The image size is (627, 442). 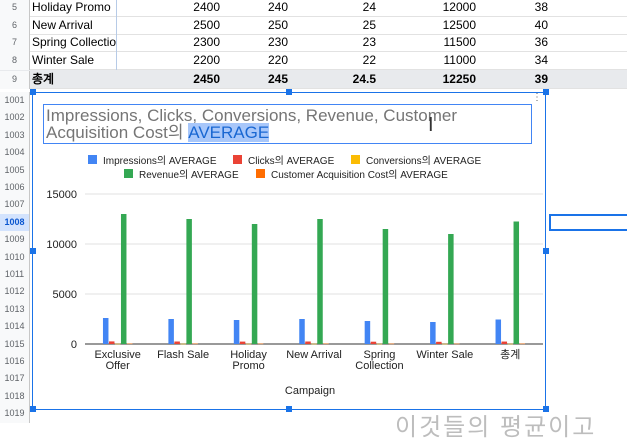 I want to click on row-header: 1011, so click(x=15, y=275).